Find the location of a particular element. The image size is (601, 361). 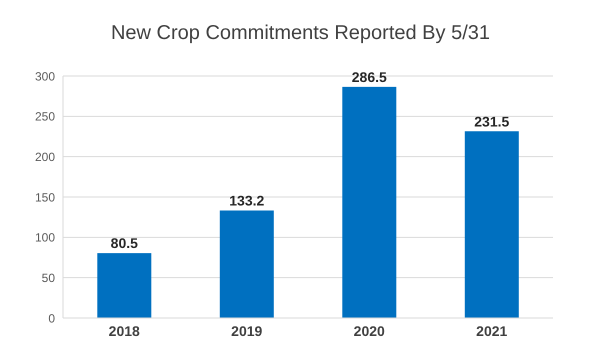

data-label: 133.2 is located at coordinates (247, 200).